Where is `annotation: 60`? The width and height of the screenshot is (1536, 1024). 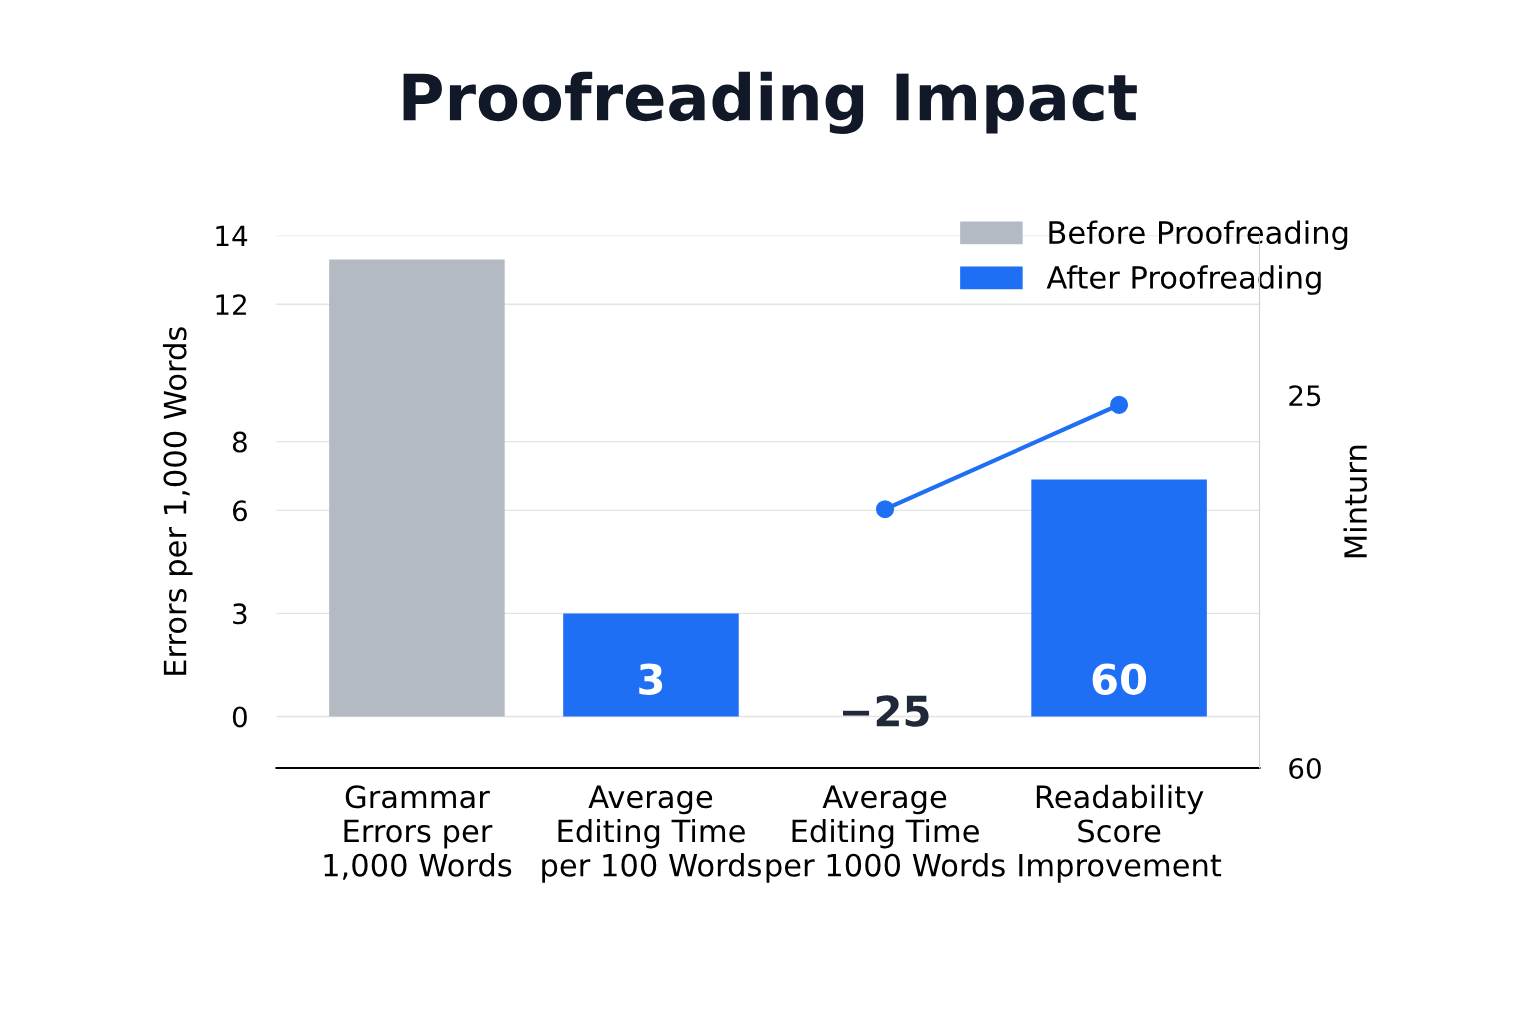
annotation: 60 is located at coordinates (1119, 679).